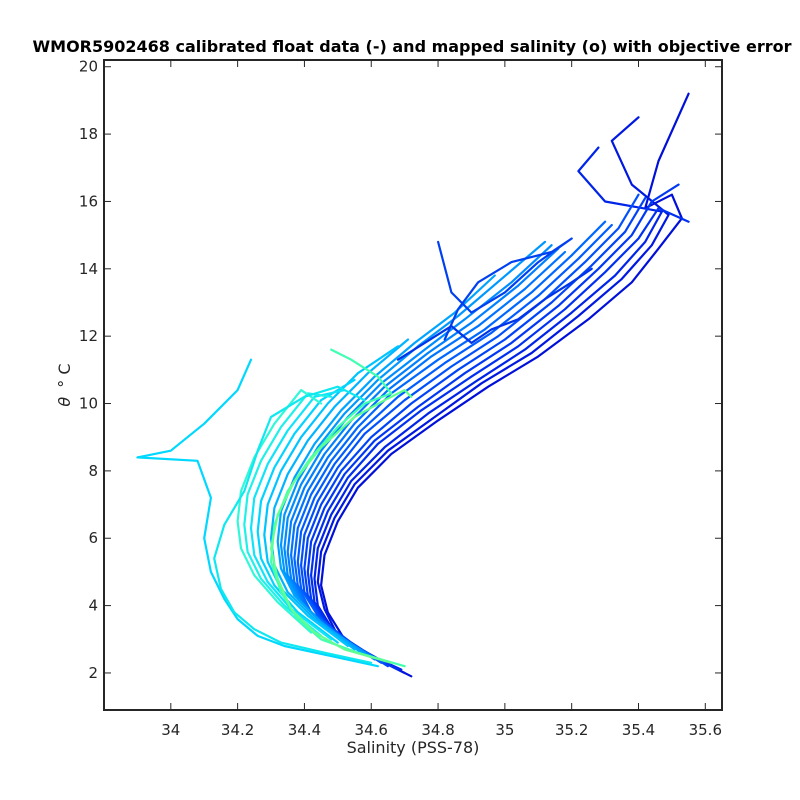 Image resolution: width=800 pixels, height=800 pixels. Describe the element at coordinates (571, 730) in the screenshot. I see `x-tick-label: 35.2` at that location.